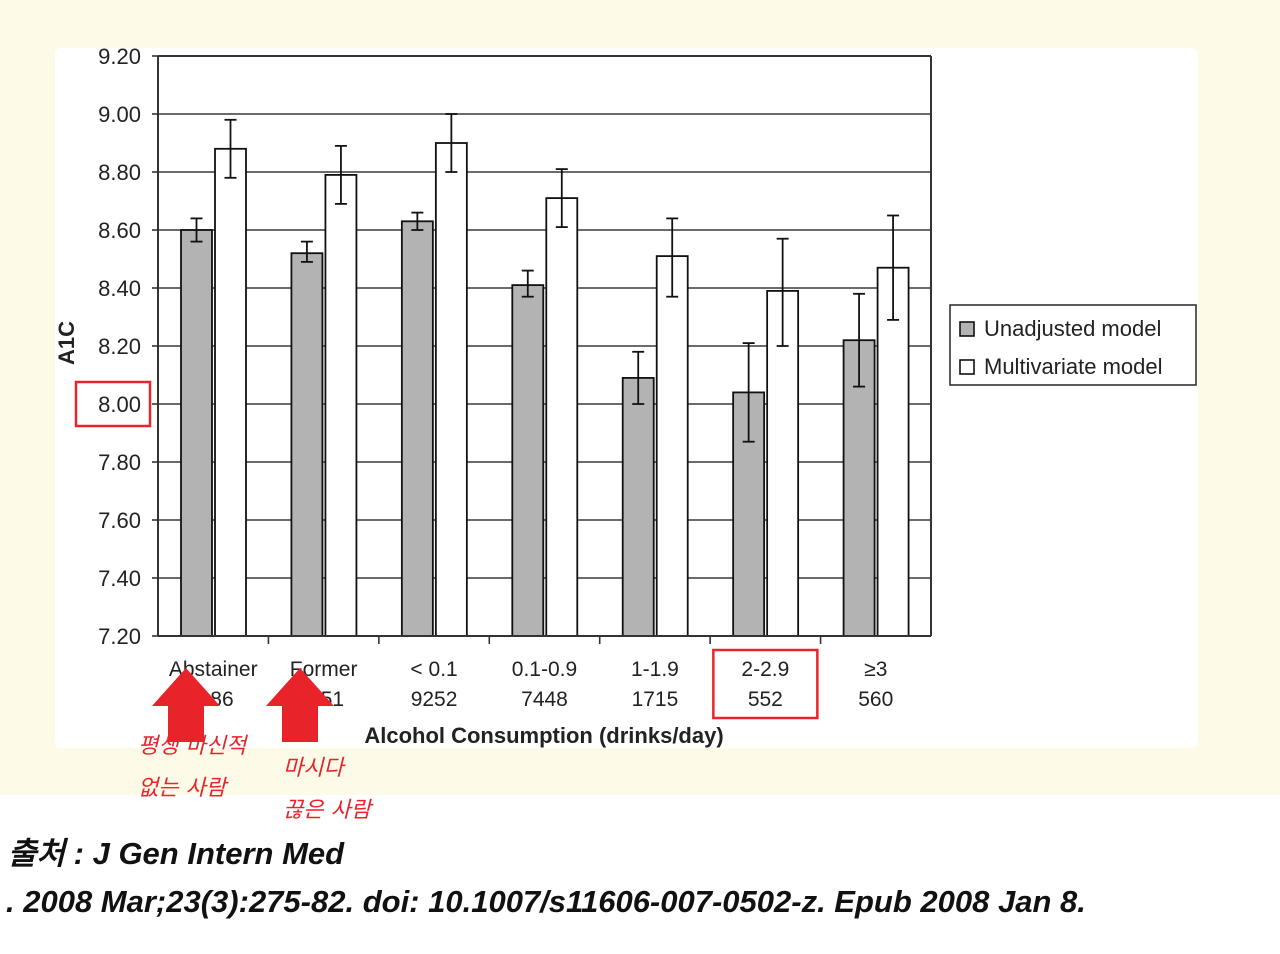 This screenshot has width=1280, height=954. Describe the element at coordinates (119, 404) in the screenshot. I see `y-tick-label: 8.00` at that location.